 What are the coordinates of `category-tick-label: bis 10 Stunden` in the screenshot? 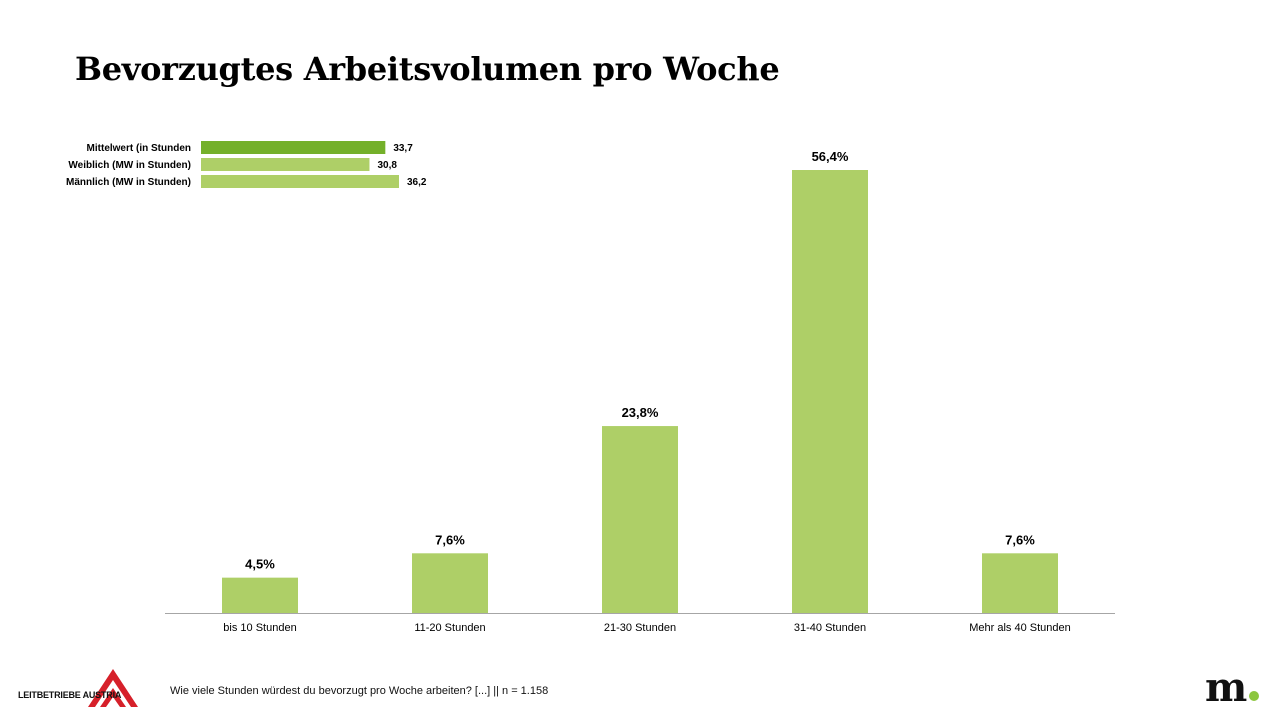 It's located at (259, 628).